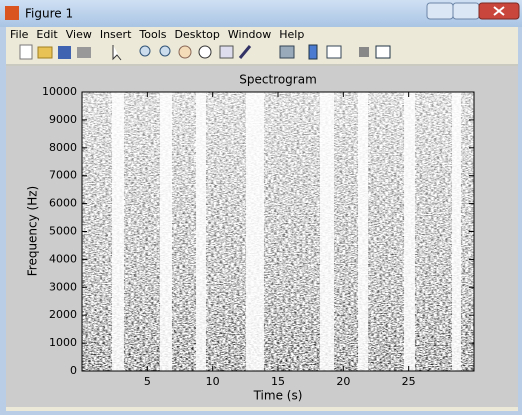 The width and height of the screenshot is (522, 419). Describe the element at coordinates (63, 147) in the screenshot. I see `y-tick-label: 8000` at that location.